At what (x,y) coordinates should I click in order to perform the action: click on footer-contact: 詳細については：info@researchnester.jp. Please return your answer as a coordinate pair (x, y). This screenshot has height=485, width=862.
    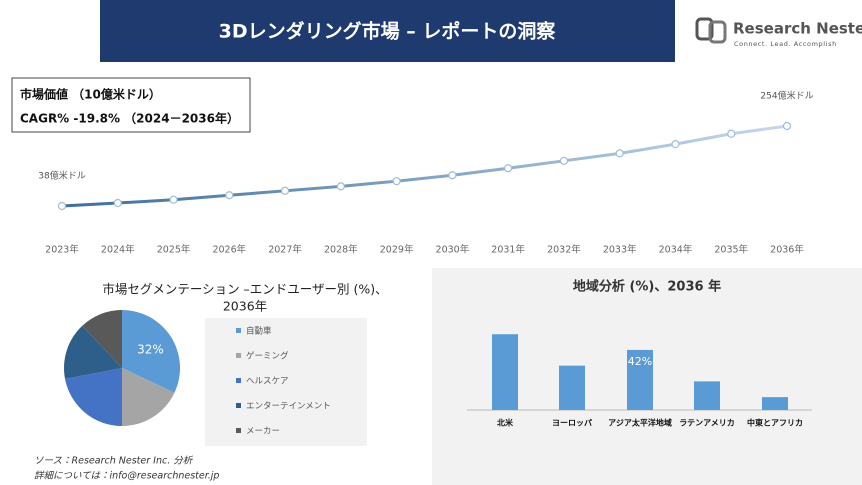
    Looking at the image, I should click on (126, 476).